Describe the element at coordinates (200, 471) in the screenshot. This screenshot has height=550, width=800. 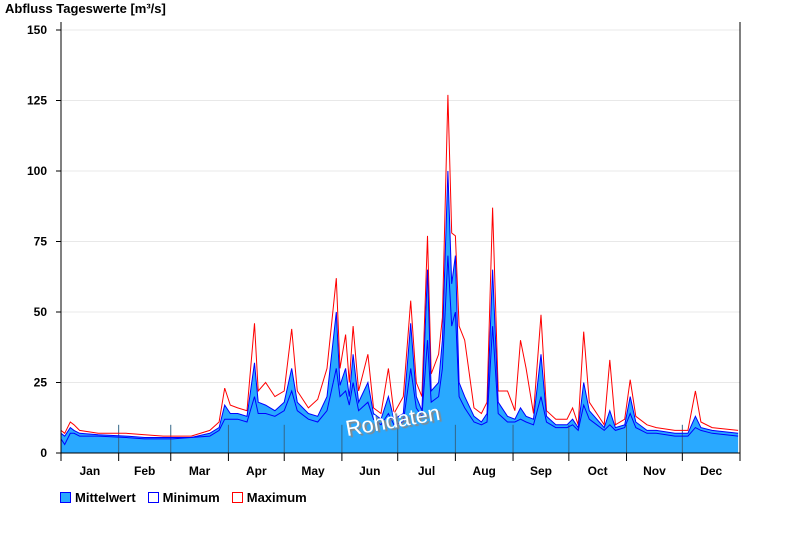
I see `x-tick-label-mar: Mar` at that location.